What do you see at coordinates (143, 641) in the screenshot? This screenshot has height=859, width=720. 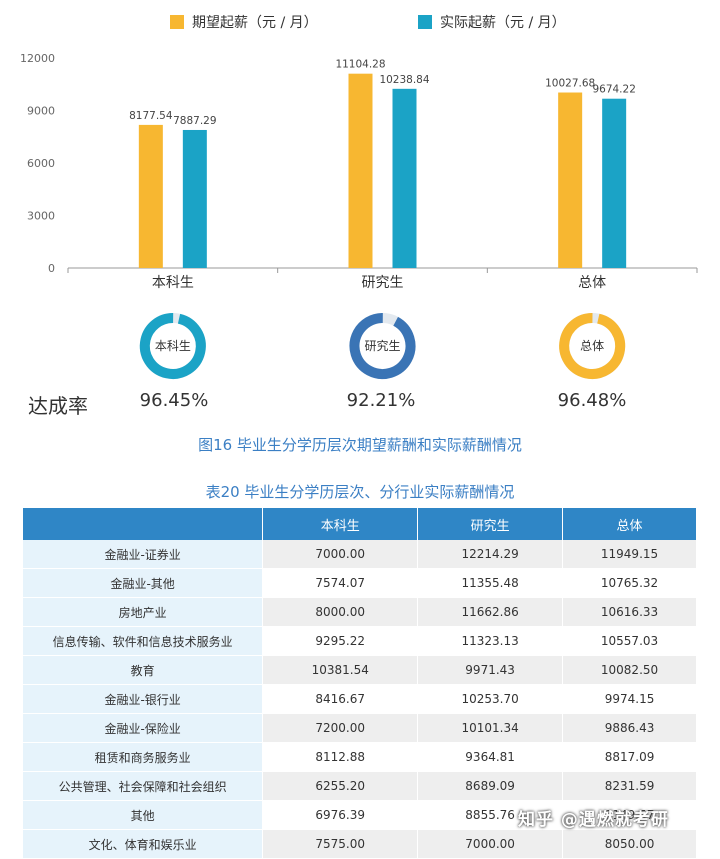 I see `table-row-label: 信息传输、软件和信息技术服务业` at bounding box center [143, 641].